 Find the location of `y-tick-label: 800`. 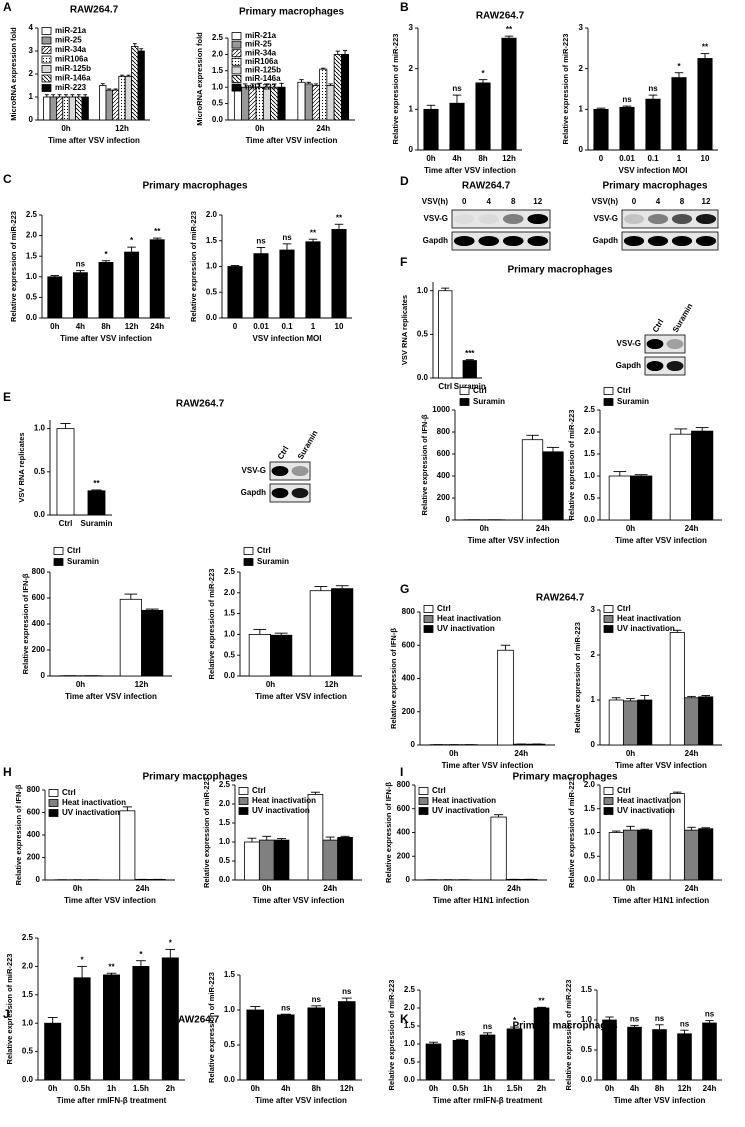

y-tick-label: 800 is located at coordinates (39, 571).